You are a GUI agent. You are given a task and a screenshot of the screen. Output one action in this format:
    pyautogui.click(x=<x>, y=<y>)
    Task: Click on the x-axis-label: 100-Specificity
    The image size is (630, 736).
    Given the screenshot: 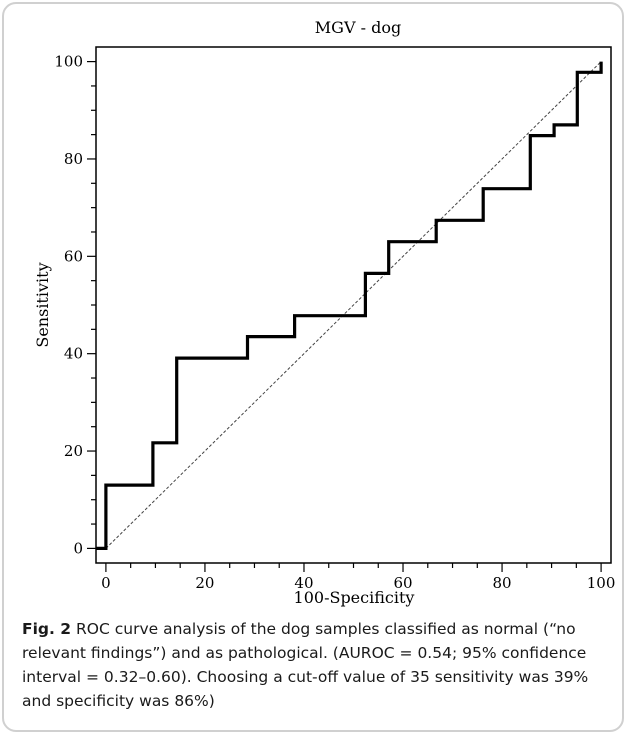 What is the action you would take?
    pyautogui.click(x=354, y=597)
    